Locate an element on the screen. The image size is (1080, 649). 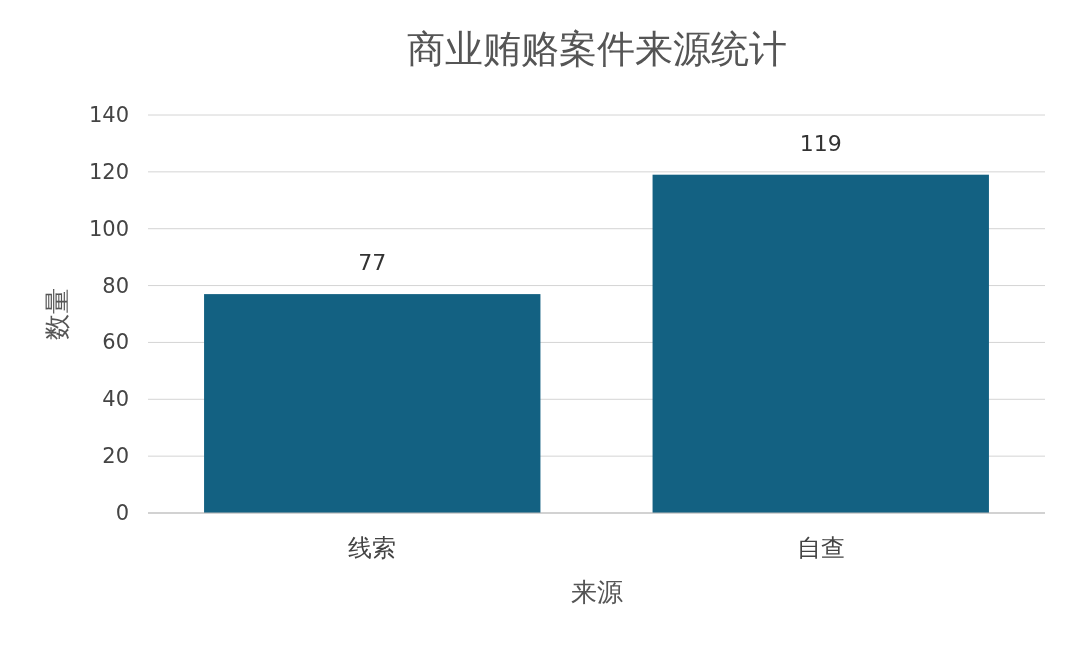
y-tick-label: 140 is located at coordinates (108, 115).